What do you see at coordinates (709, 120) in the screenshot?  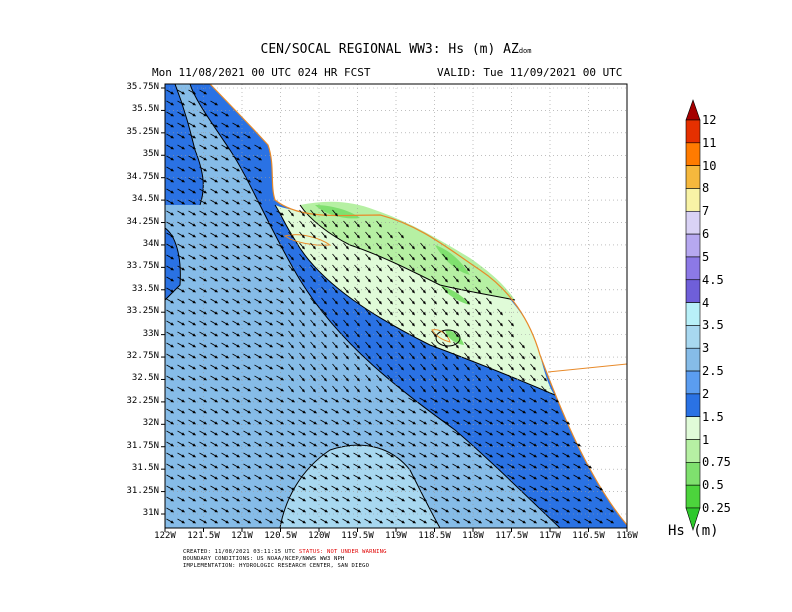 I see `colorbar-label: 12` at bounding box center [709, 120].